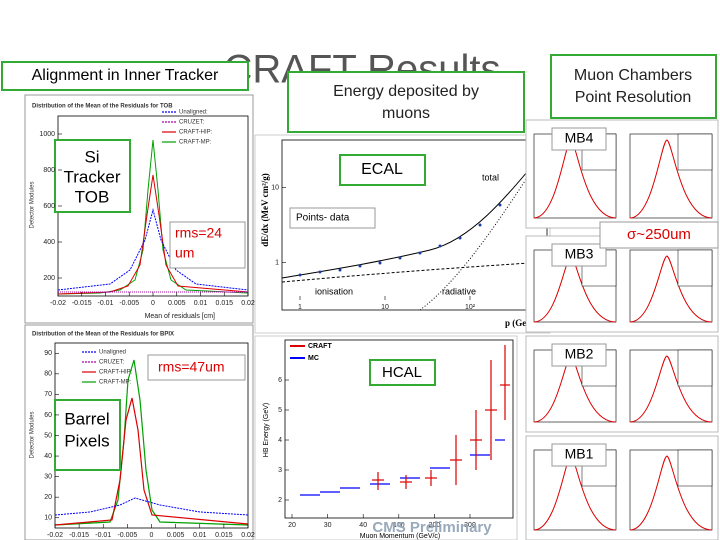 This screenshot has height=540, width=720. Describe the element at coordinates (406, 113) in the screenshot. I see `callout-text: muons` at that location.